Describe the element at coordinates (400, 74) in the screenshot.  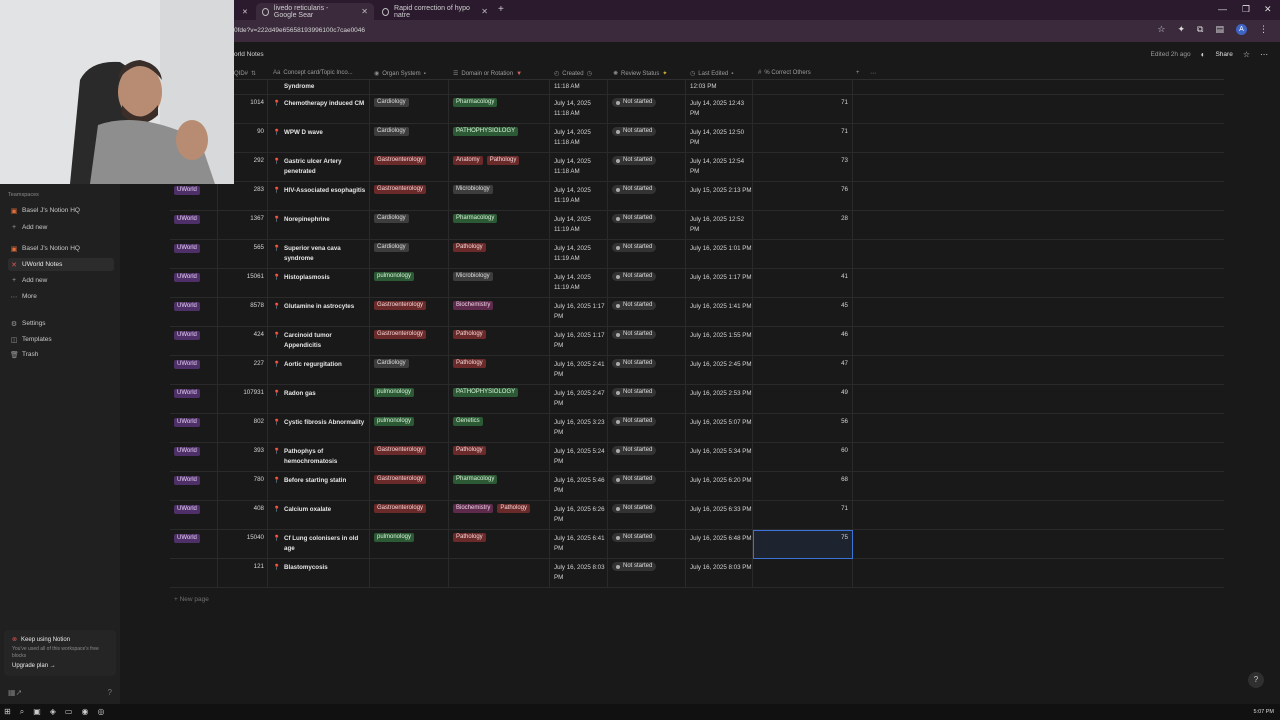
I see `column-header-organ-system: ◉ Organ System ▪` at that location.